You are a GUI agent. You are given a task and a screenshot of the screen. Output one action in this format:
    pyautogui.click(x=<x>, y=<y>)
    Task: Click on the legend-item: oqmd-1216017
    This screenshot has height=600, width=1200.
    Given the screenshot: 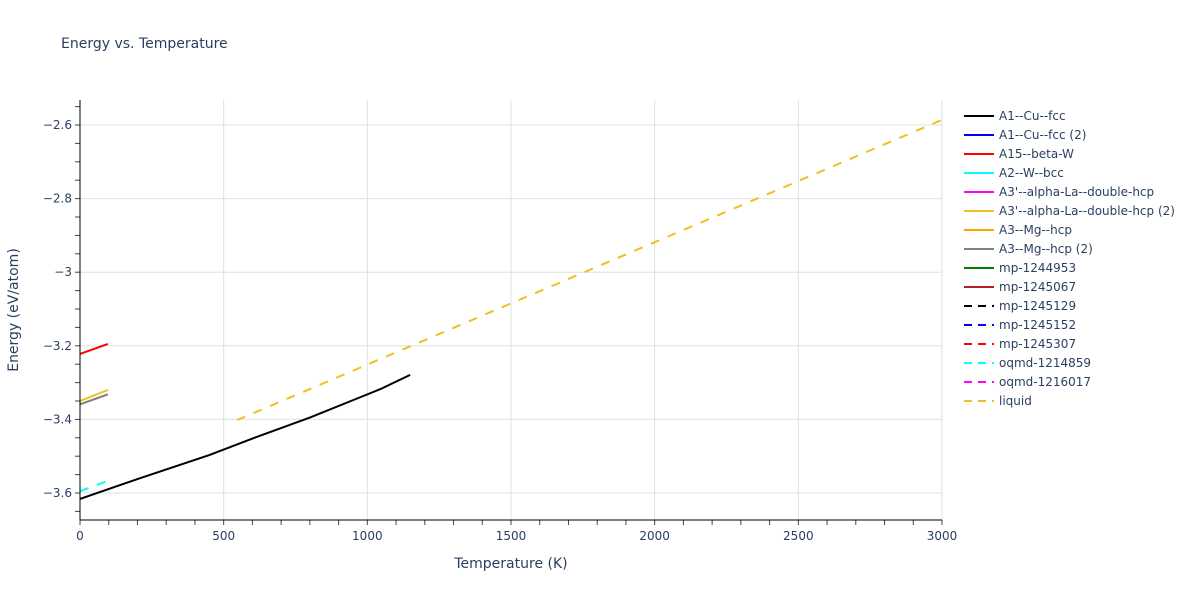 What is the action you would take?
    pyautogui.click(x=1069, y=381)
    